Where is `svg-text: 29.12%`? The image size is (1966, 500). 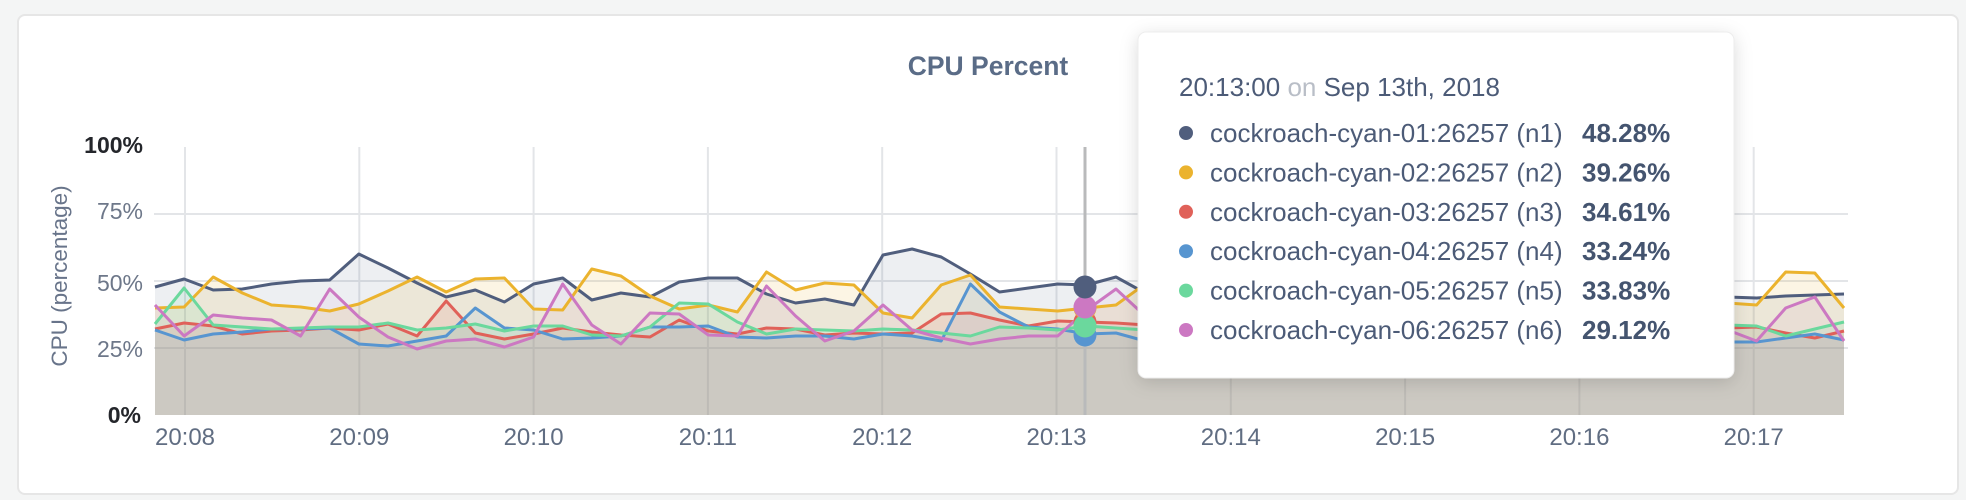 svg-text: 29.12% is located at coordinates (1626, 330).